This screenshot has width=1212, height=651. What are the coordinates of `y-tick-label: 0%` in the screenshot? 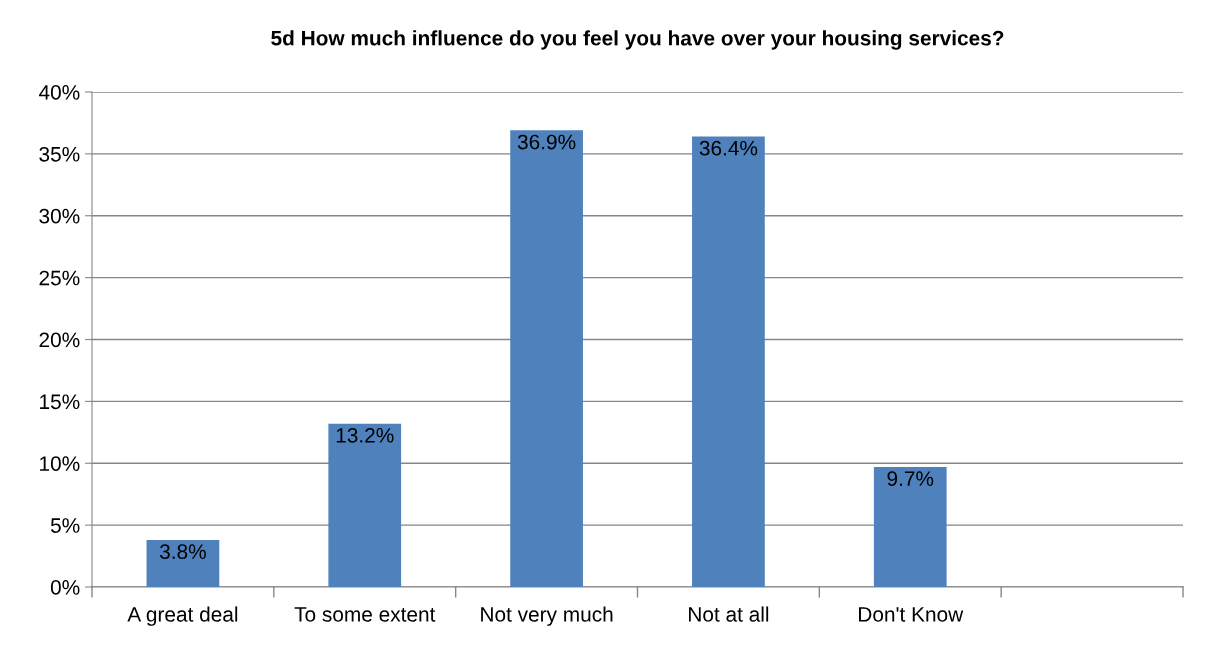 It's located at (65, 587).